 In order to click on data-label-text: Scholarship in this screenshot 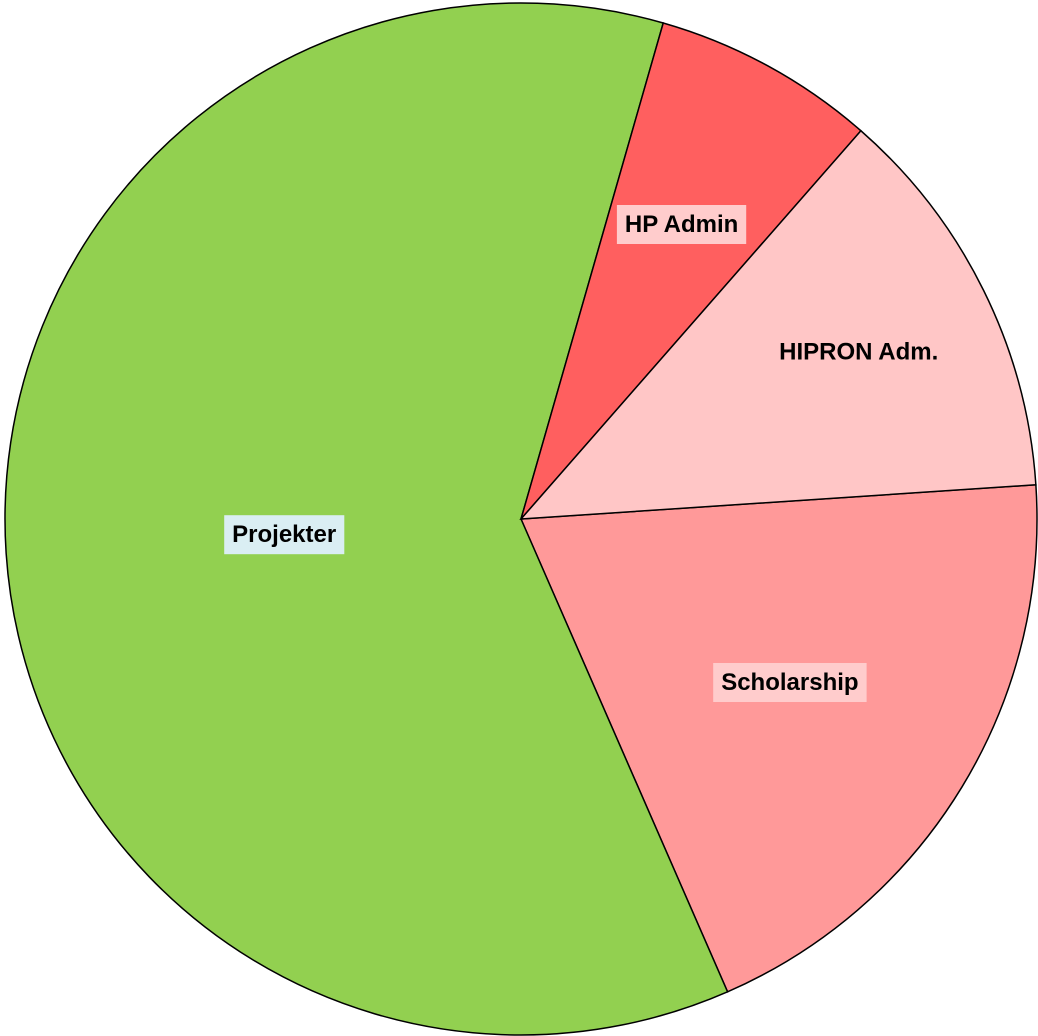, I will do `click(789, 682)`.